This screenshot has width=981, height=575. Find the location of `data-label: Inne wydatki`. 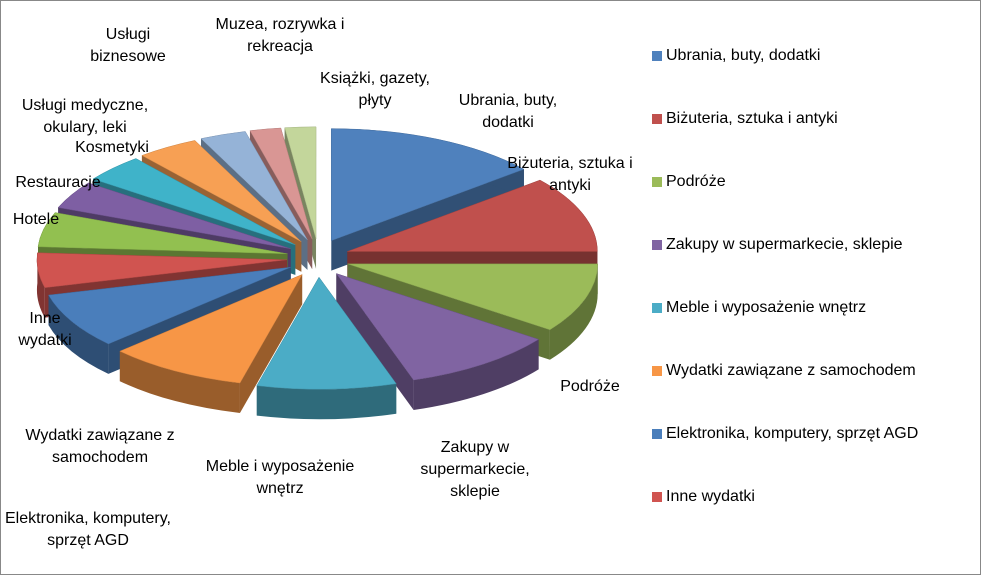

data-label: Inne wydatki is located at coordinates (45, 329).